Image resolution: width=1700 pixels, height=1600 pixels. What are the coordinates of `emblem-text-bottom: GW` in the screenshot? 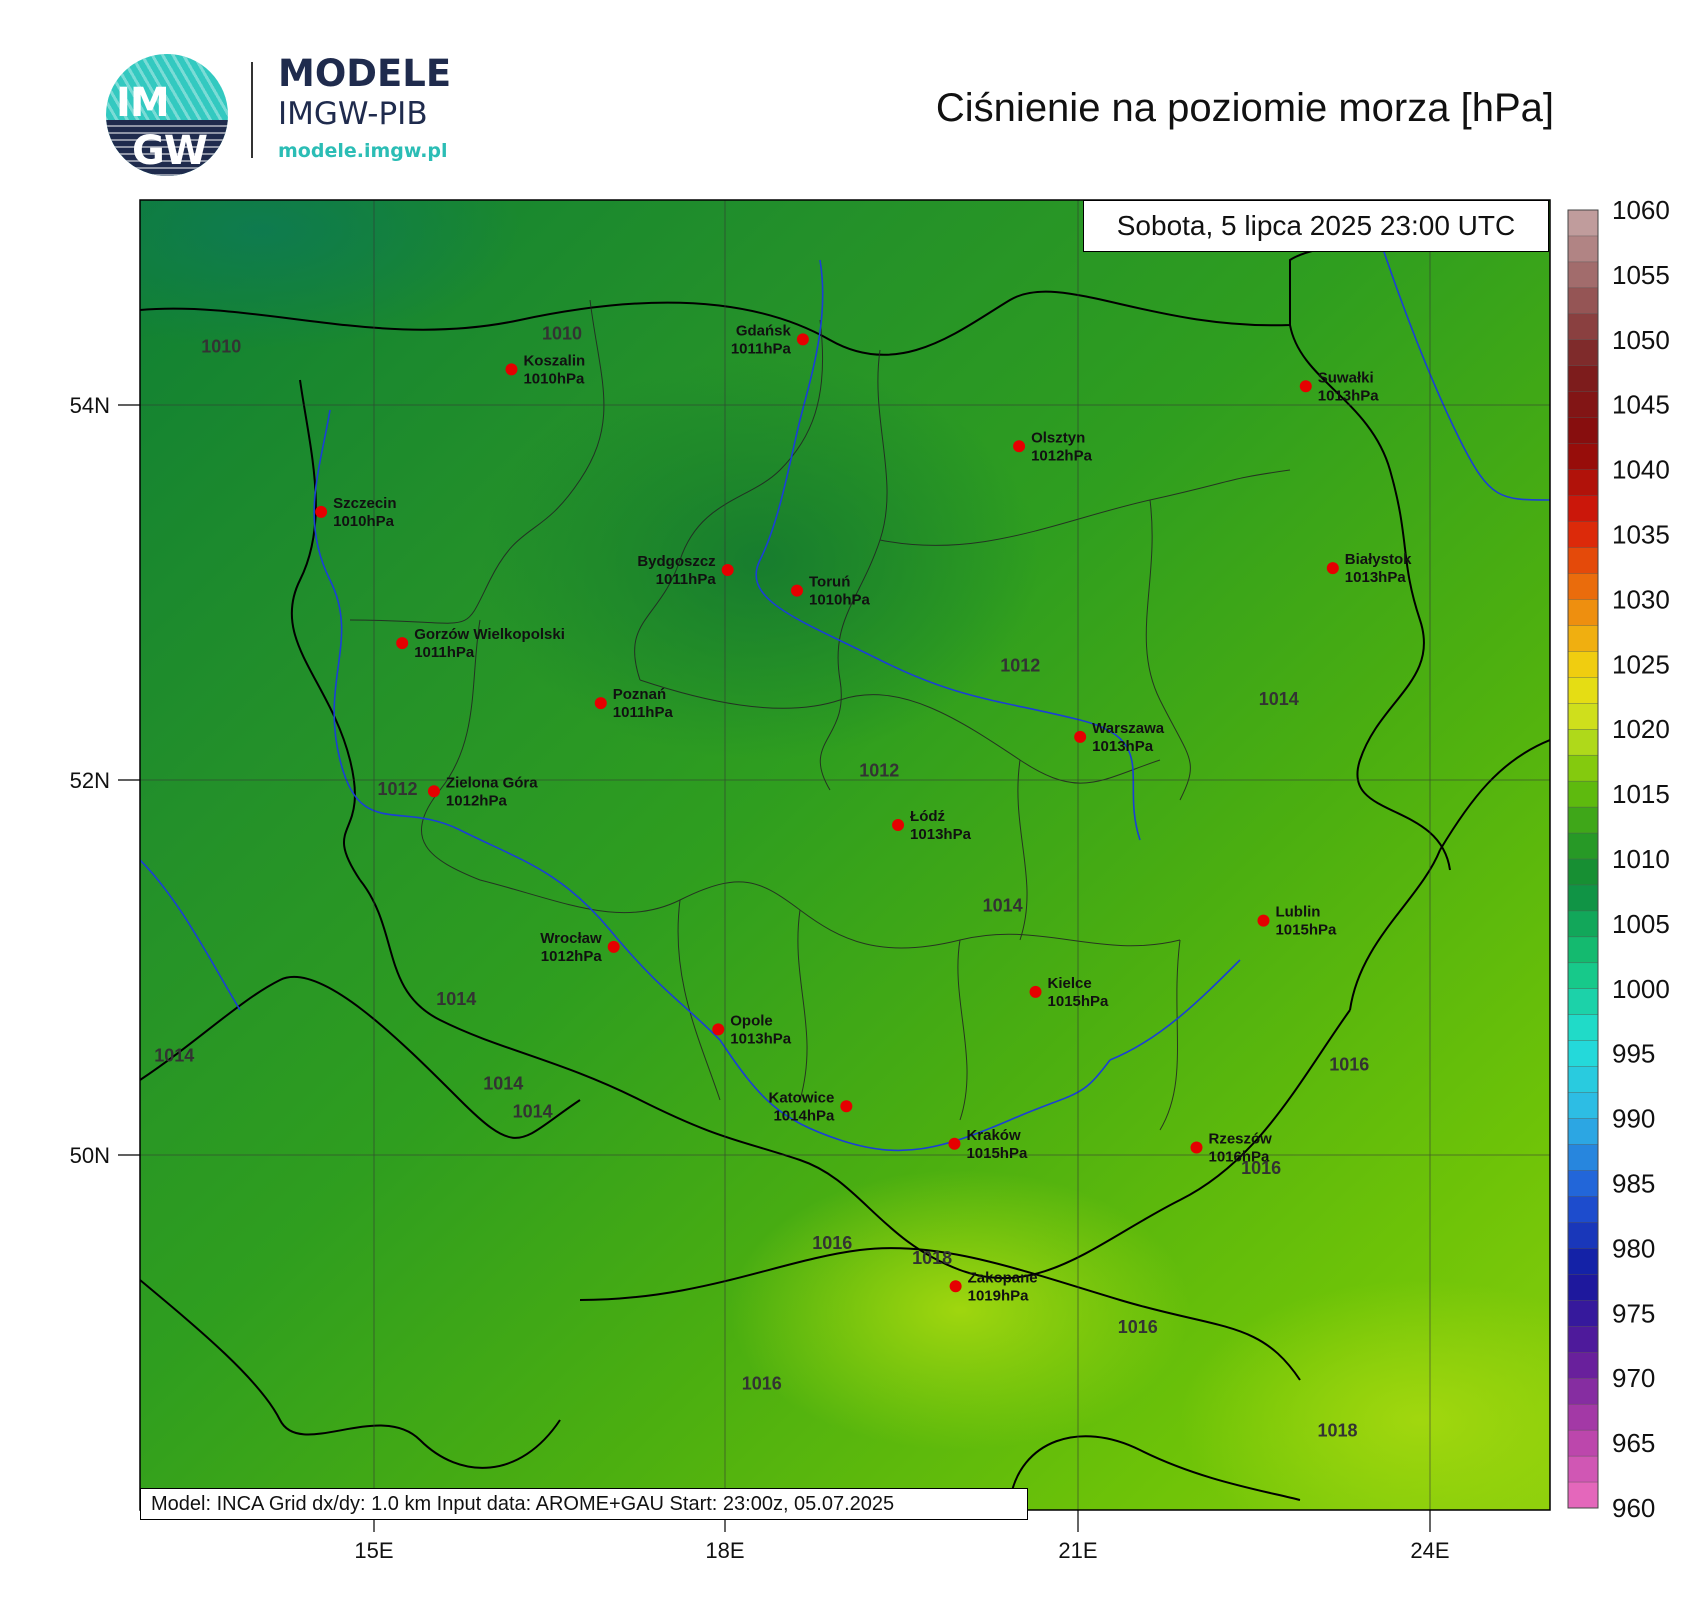 It's located at (170, 151).